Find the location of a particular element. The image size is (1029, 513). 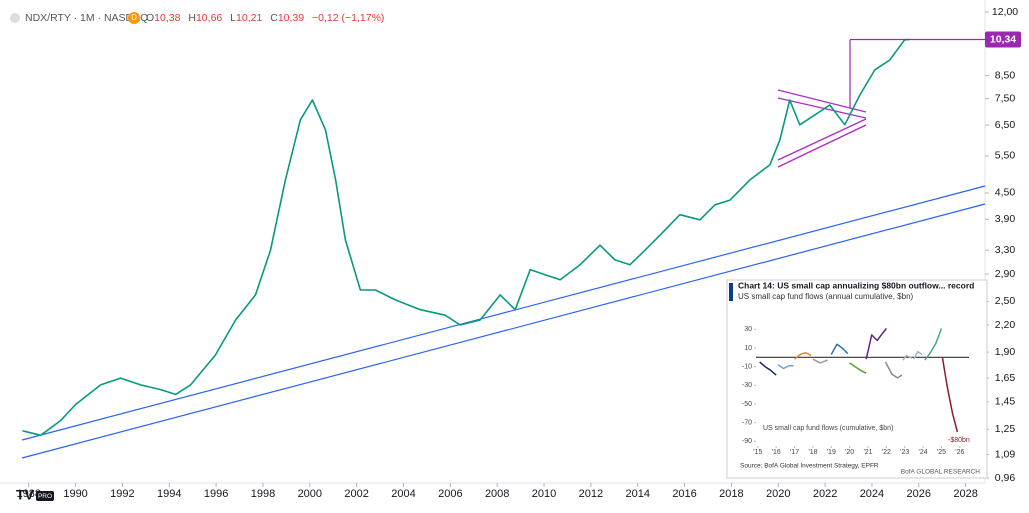

y-tick-label: 3,30 is located at coordinates (1005, 250).